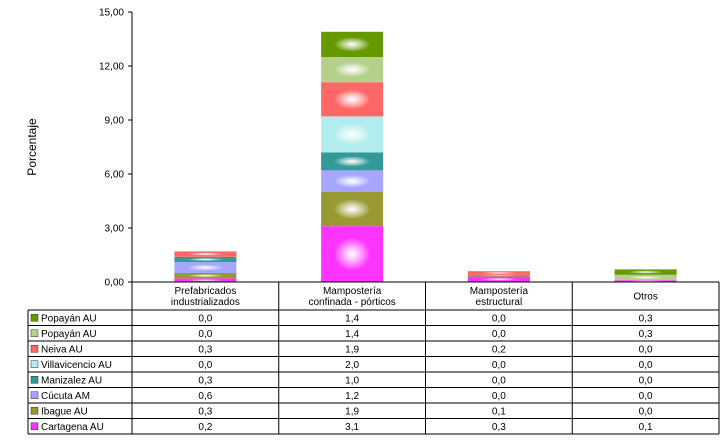 The image size is (727, 443). I want to click on category-label: estructural, so click(499, 302).